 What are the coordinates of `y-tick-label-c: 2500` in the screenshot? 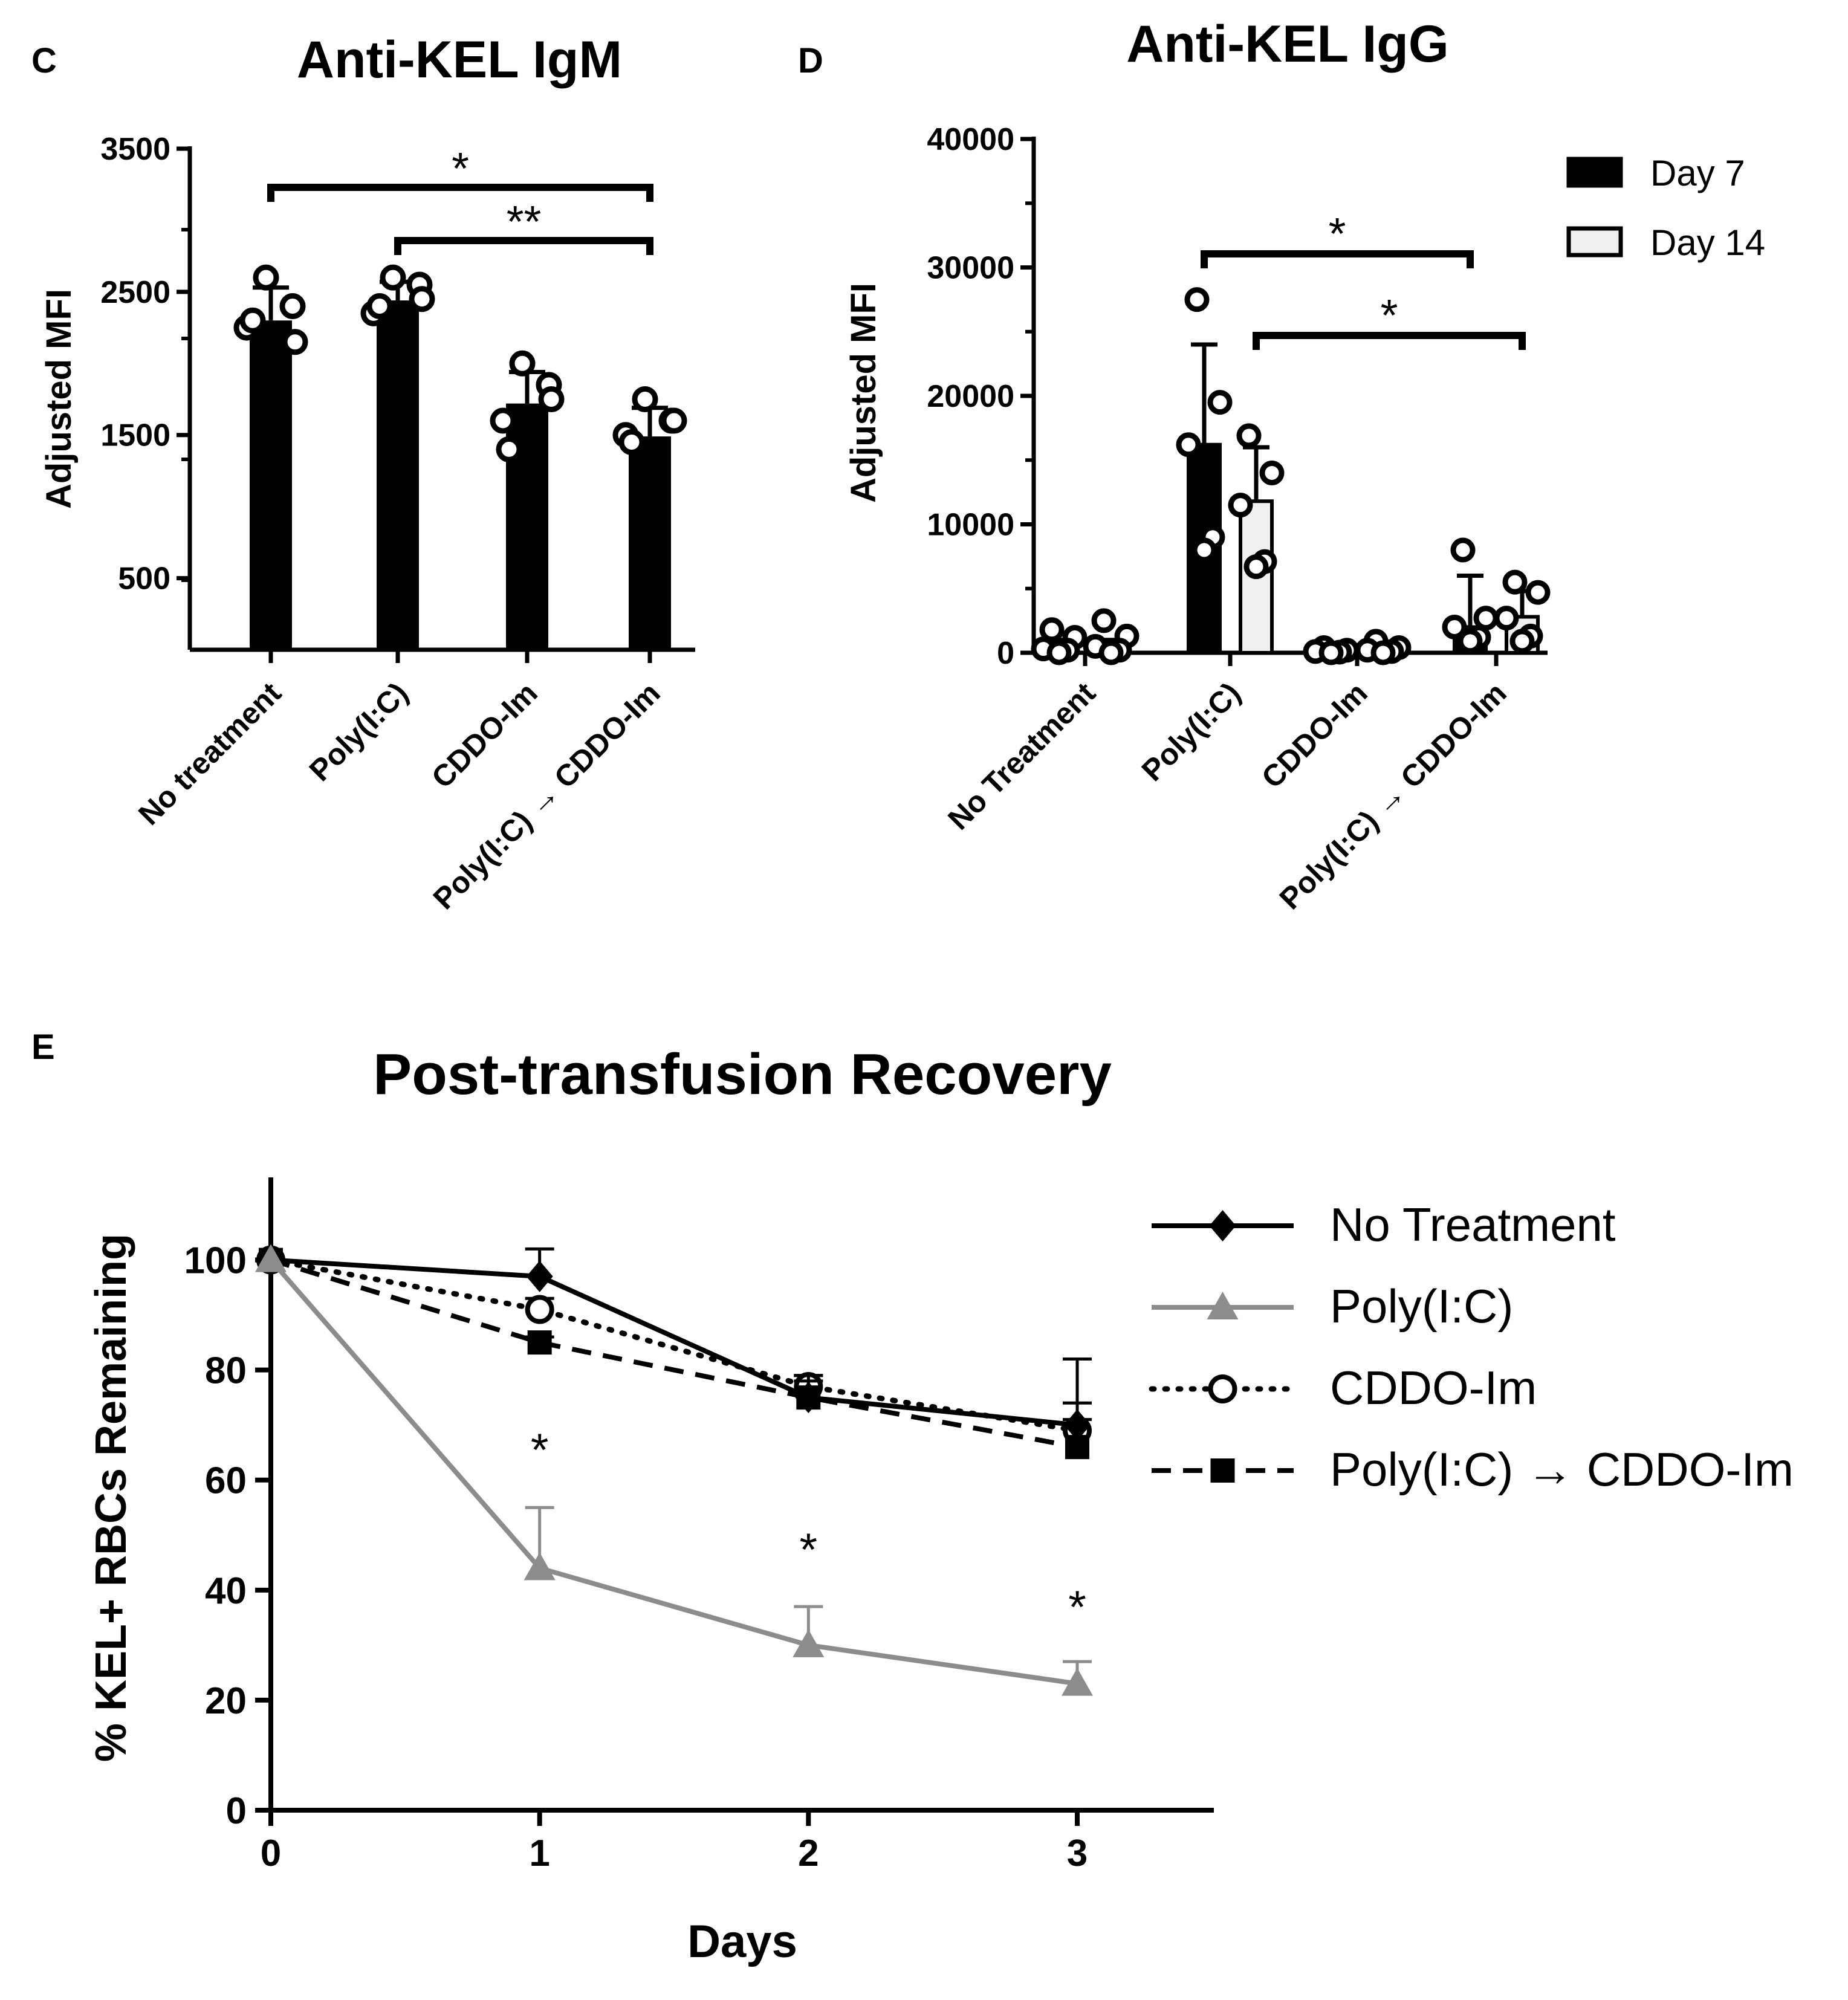 It's located at (135, 293).